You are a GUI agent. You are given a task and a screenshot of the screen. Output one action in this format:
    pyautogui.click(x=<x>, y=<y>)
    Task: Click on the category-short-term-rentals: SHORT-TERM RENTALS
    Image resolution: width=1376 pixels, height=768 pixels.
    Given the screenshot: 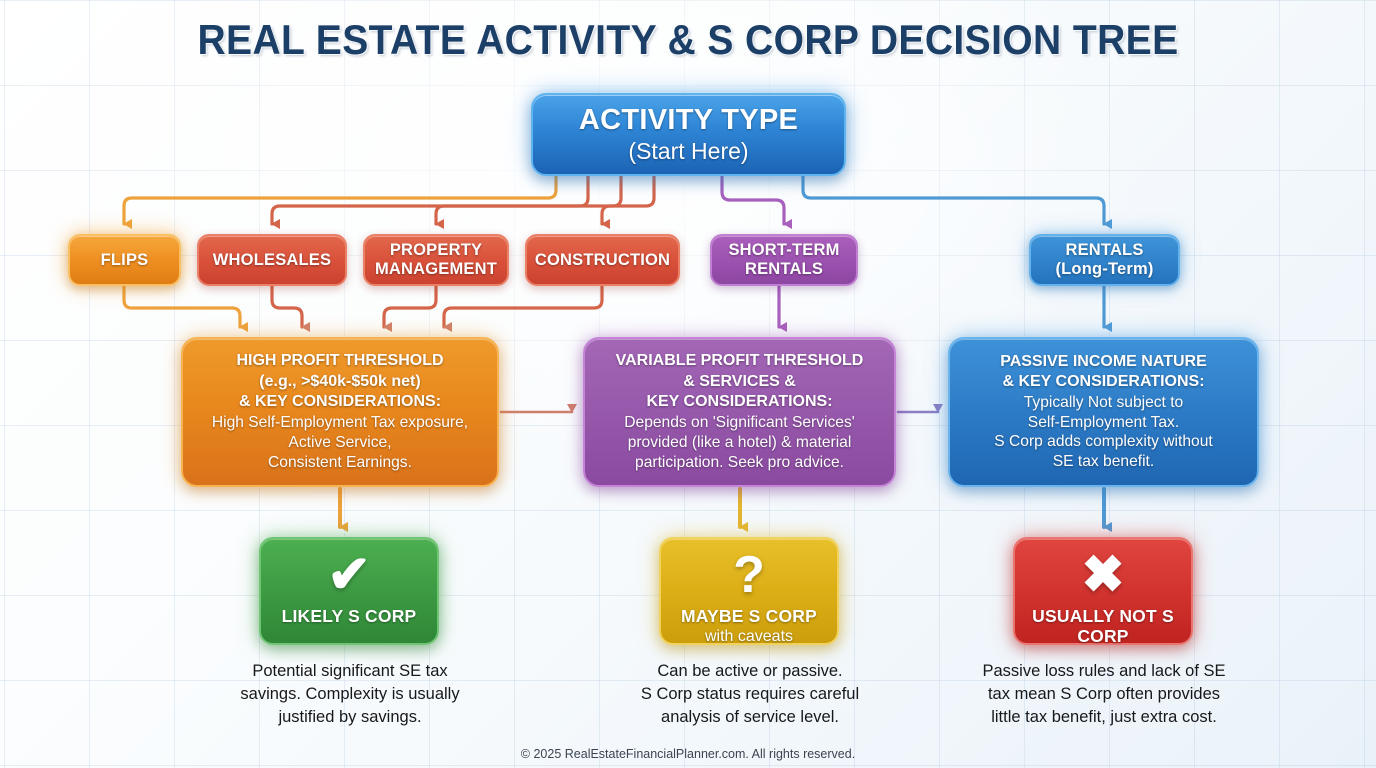 What is the action you would take?
    pyautogui.click(x=784, y=260)
    